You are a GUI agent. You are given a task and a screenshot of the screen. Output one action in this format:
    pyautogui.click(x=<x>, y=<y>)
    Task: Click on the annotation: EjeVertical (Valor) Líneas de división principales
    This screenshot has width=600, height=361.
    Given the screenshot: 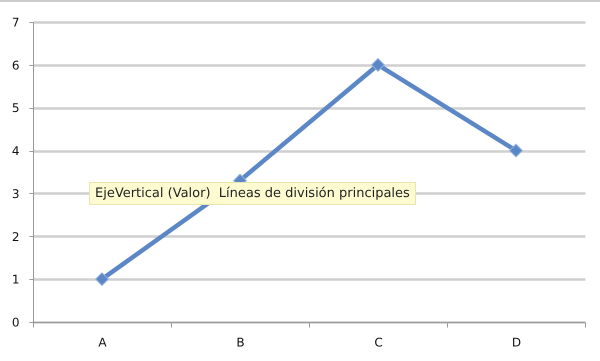 What is the action you would take?
    pyautogui.click(x=252, y=193)
    